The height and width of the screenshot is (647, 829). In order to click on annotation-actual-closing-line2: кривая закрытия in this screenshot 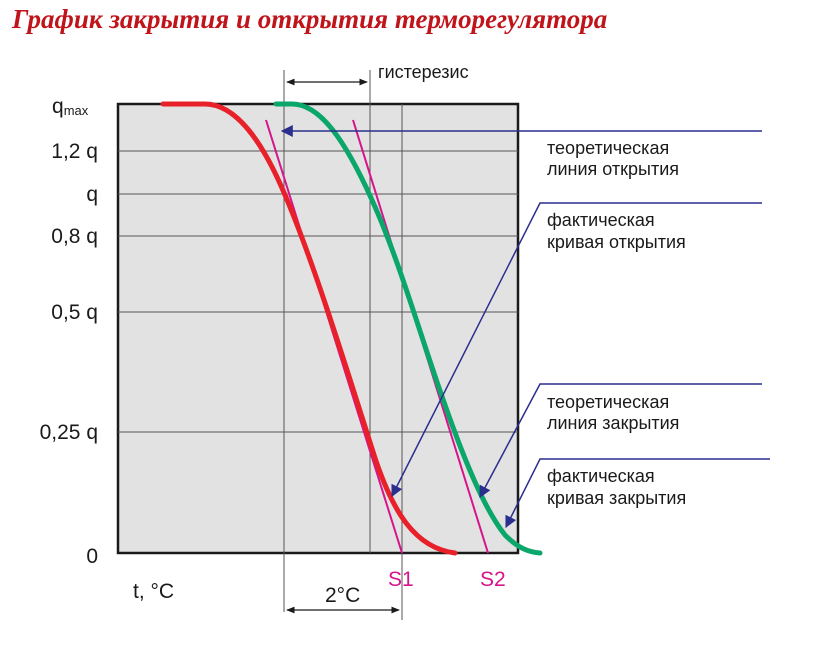, I will do `click(616, 498)`.